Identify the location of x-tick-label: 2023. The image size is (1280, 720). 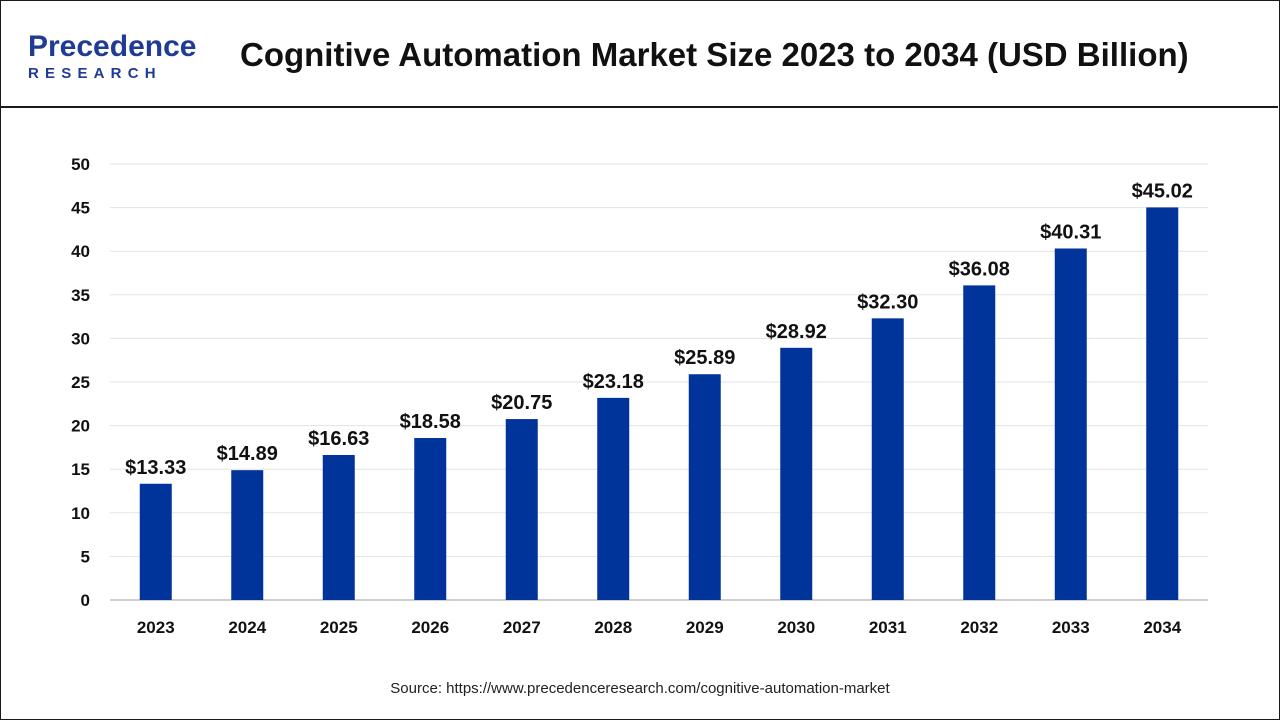
(156, 627).